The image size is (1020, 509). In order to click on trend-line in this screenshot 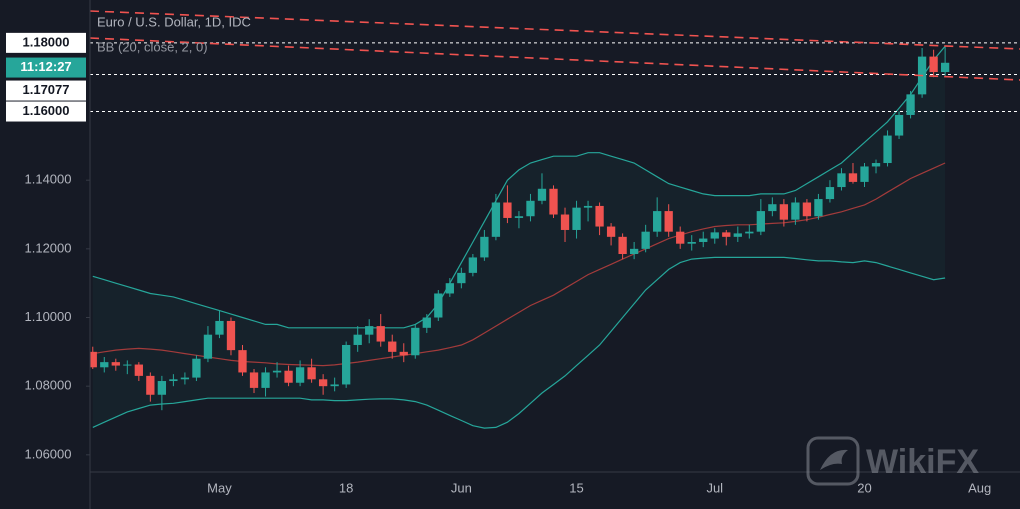, I will do `click(555, 59)`.